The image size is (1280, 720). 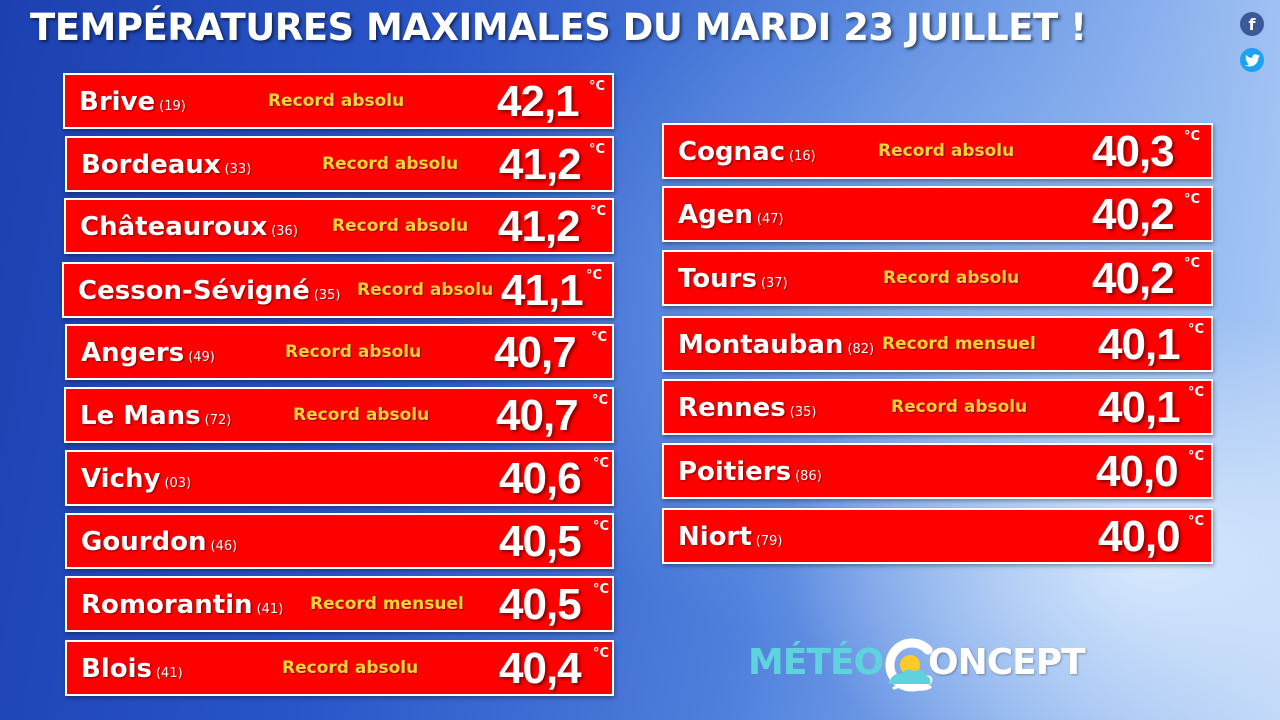 I want to click on city-name: Le Mans (72), so click(x=155, y=416).